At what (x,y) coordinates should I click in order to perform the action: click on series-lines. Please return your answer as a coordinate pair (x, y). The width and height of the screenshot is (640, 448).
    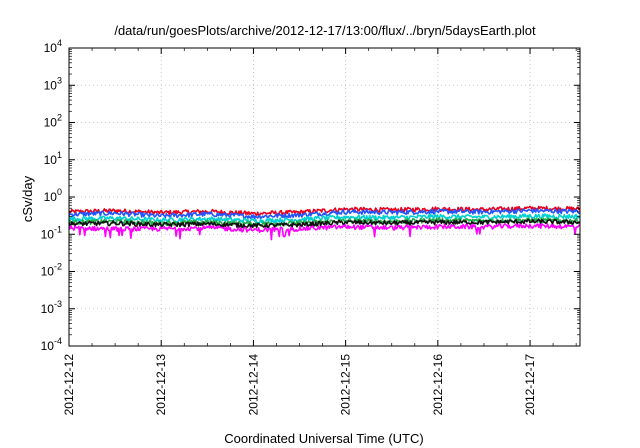
    Looking at the image, I should click on (324, 223).